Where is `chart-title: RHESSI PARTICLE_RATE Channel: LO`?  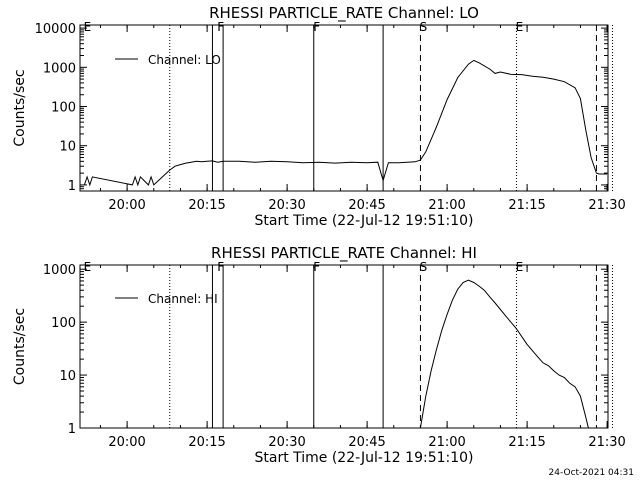
chart-title: RHESSI PARTICLE_RATE Channel: LO is located at coordinates (344, 13).